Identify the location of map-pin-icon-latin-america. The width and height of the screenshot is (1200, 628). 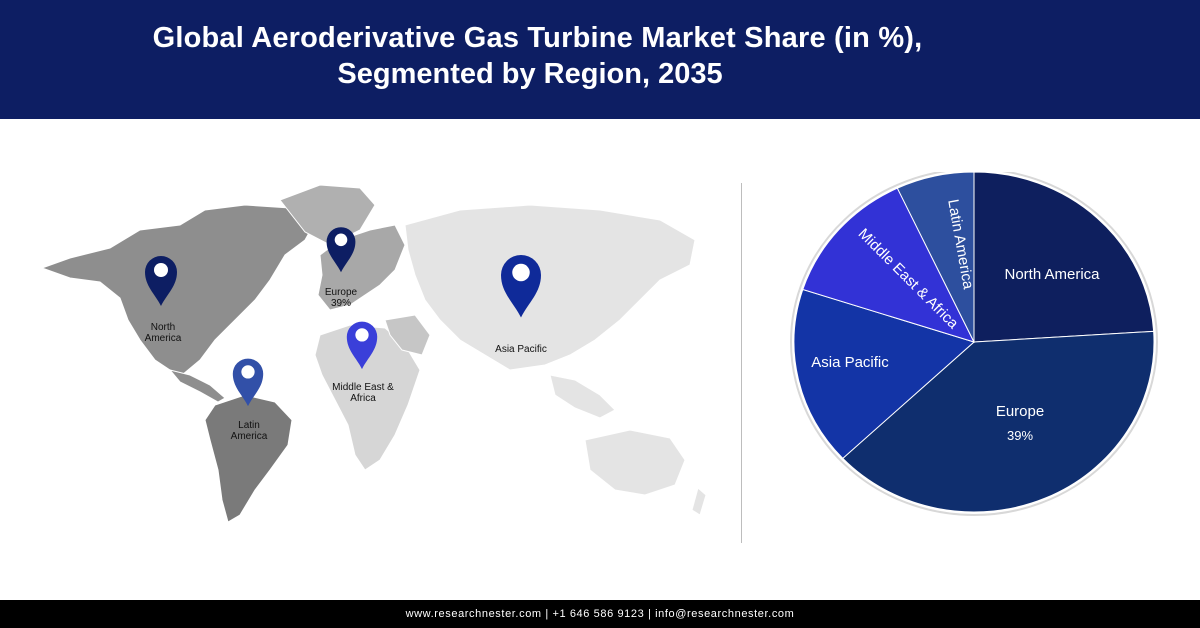
(248, 382).